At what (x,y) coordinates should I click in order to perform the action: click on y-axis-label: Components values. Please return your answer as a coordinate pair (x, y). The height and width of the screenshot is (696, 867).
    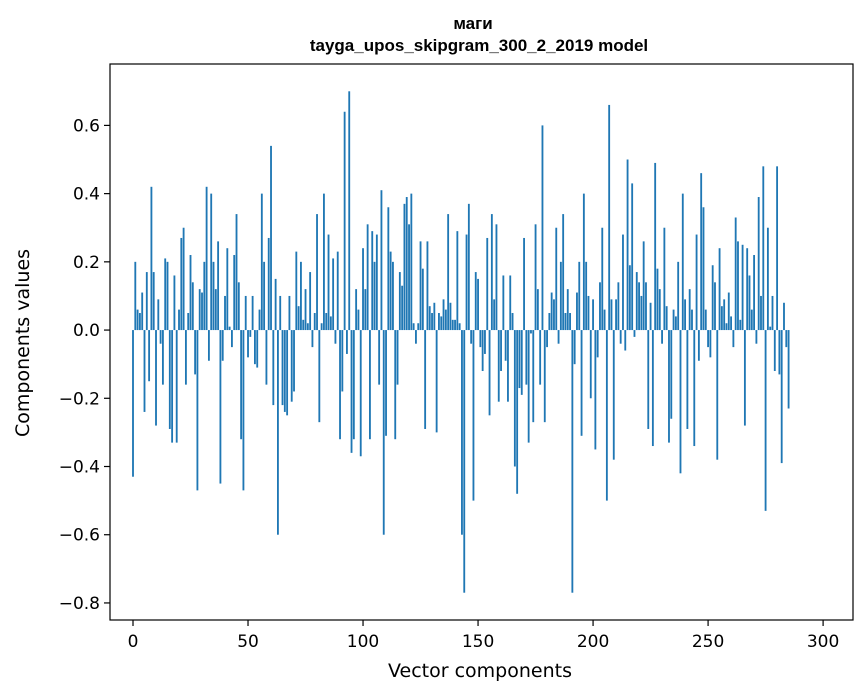
    Looking at the image, I should click on (23, 343).